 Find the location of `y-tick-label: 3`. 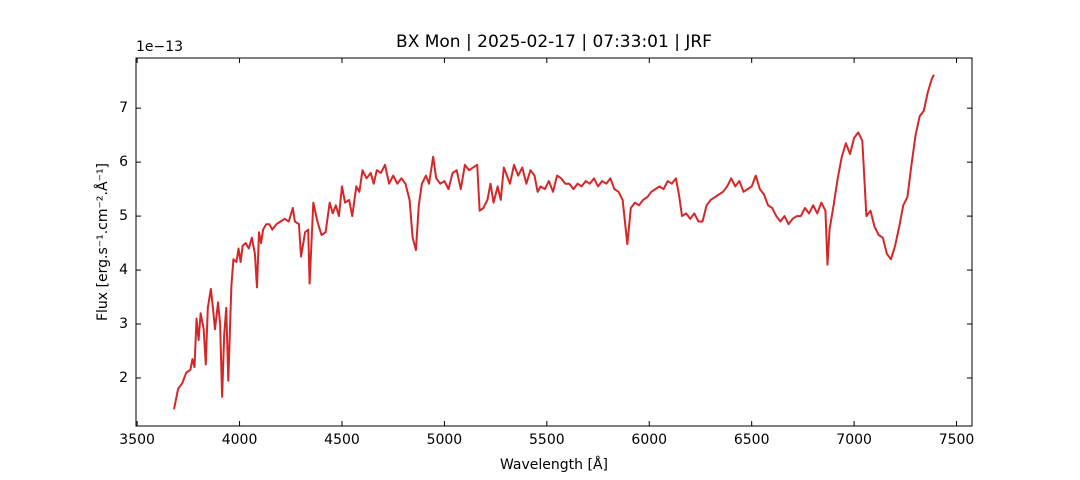

y-tick-label: 3 is located at coordinates (123, 324).